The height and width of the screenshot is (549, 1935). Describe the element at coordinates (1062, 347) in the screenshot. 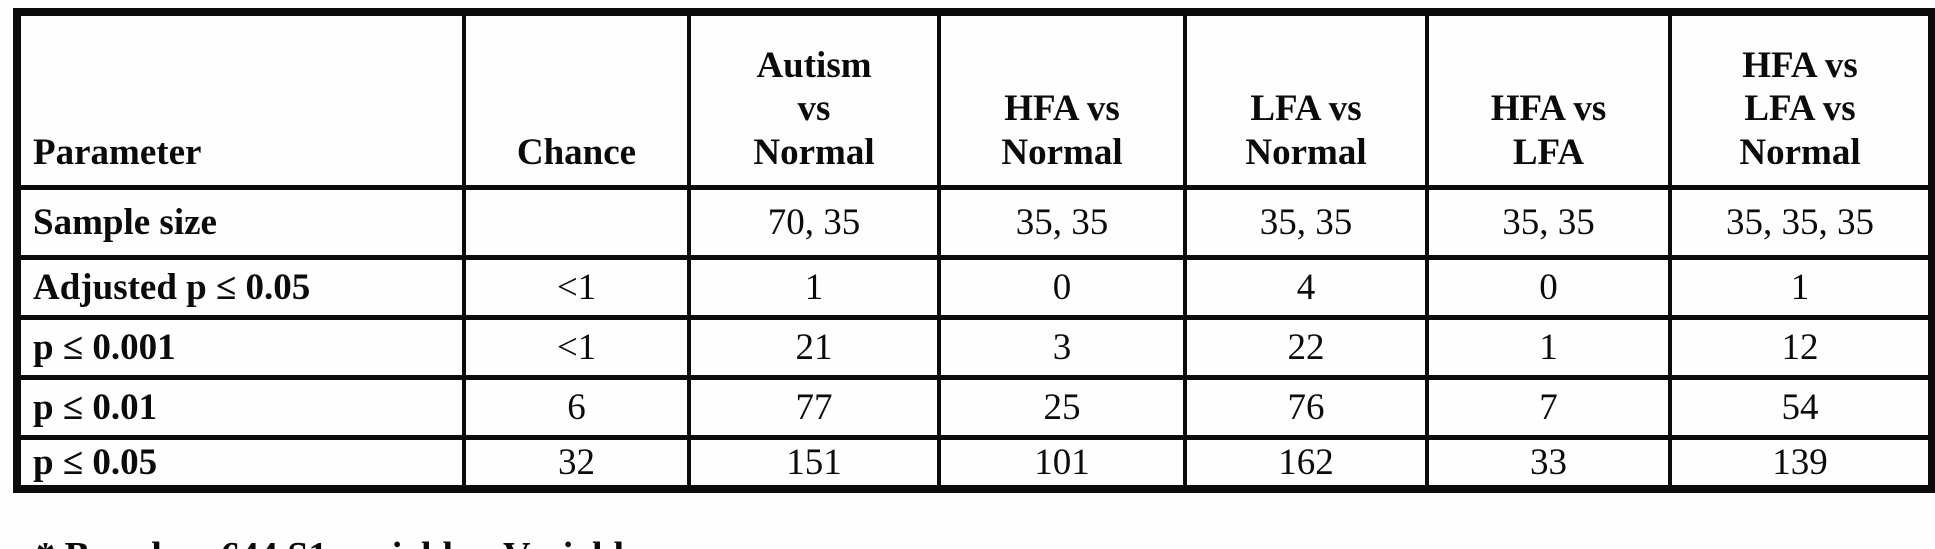

I see `cell-value: 3` at that location.